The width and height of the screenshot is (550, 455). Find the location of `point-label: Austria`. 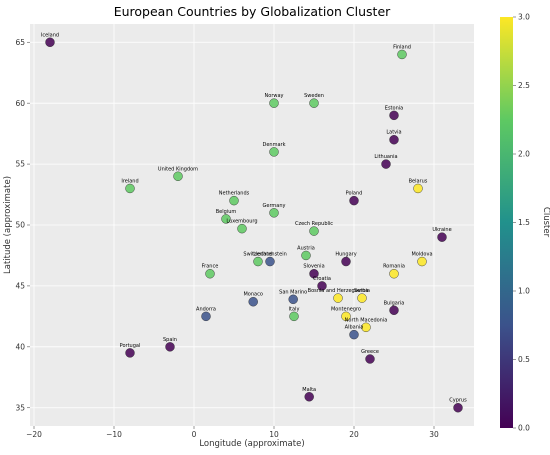

point-label: Austria is located at coordinates (306, 248).